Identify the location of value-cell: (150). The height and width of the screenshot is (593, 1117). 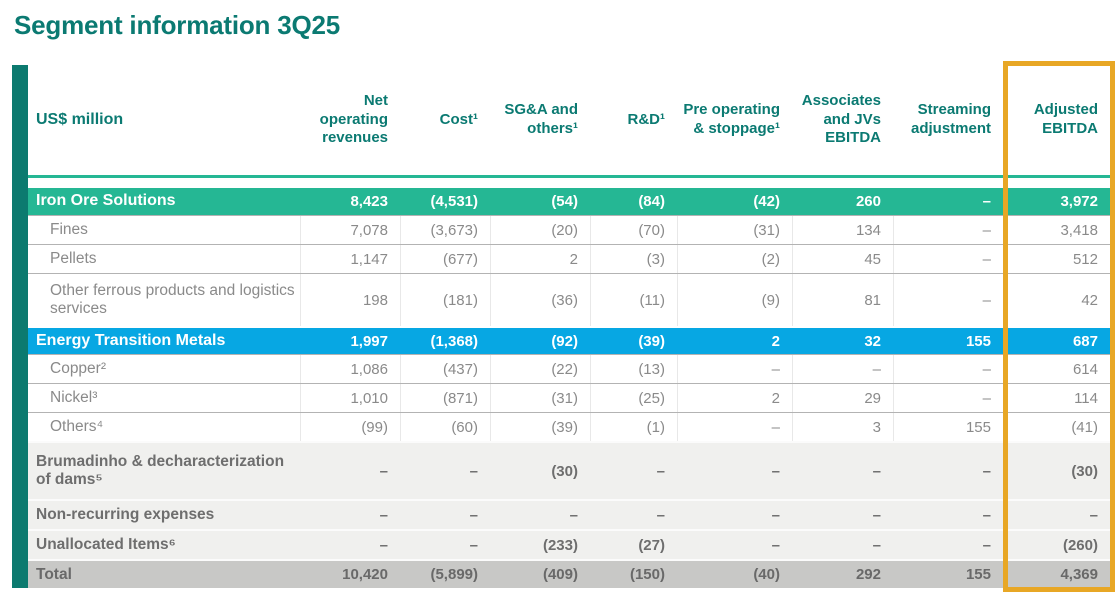
(647, 574).